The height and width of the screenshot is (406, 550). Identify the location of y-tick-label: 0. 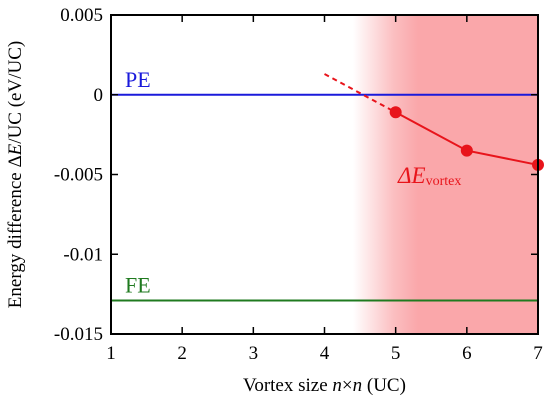
(99, 95).